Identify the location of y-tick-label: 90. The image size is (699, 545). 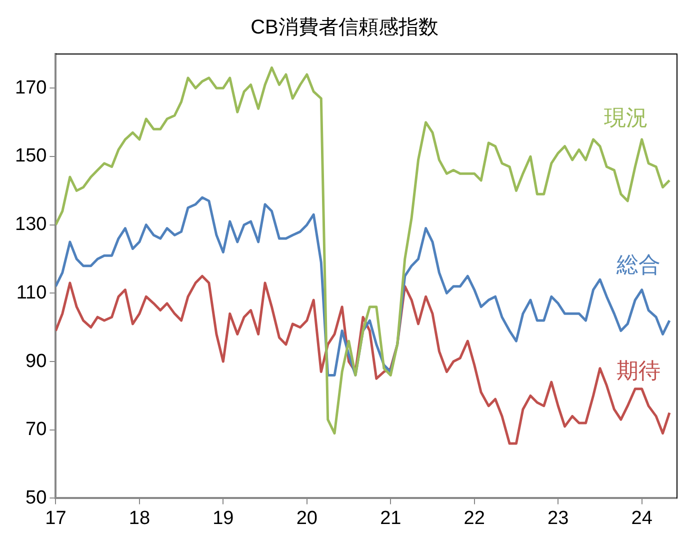
(36, 361).